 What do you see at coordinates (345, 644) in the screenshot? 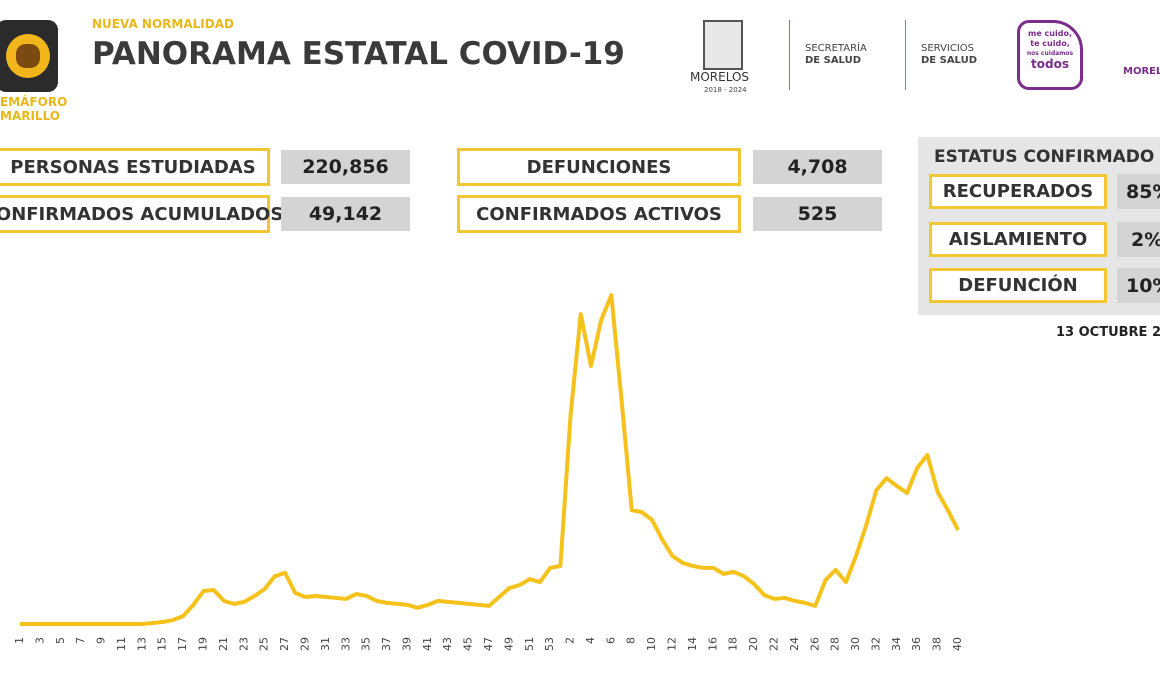
I see `x-tick-label: 33` at bounding box center [345, 644].